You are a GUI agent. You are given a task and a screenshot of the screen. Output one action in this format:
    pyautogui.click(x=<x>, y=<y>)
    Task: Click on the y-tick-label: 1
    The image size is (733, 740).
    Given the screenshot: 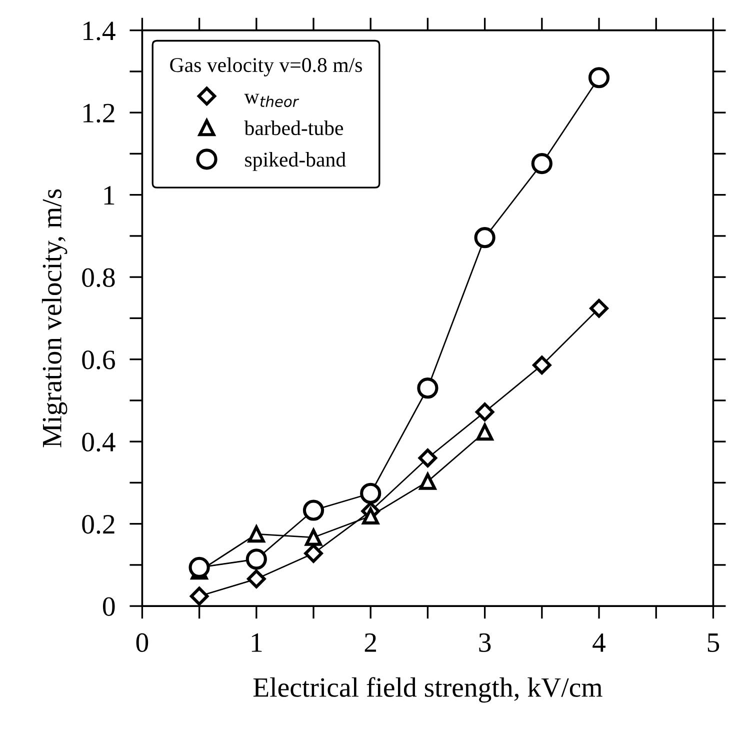 What is the action you would take?
    pyautogui.click(x=109, y=195)
    